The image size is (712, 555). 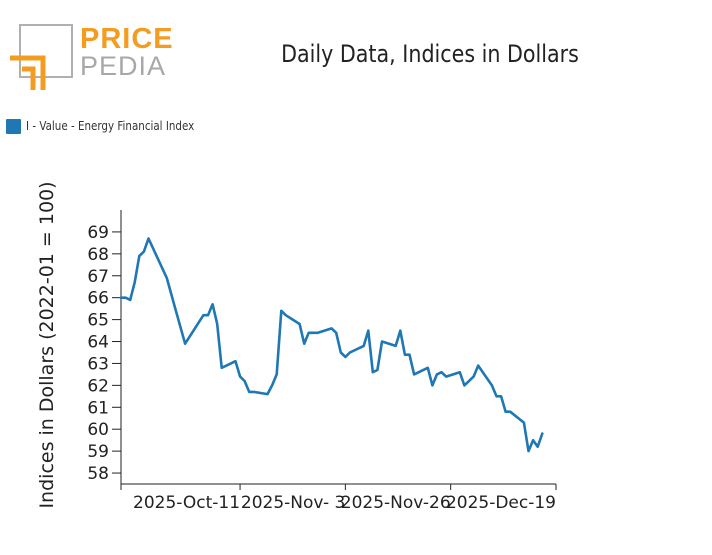 I want to click on y-tick-label: 66, so click(x=98, y=299).